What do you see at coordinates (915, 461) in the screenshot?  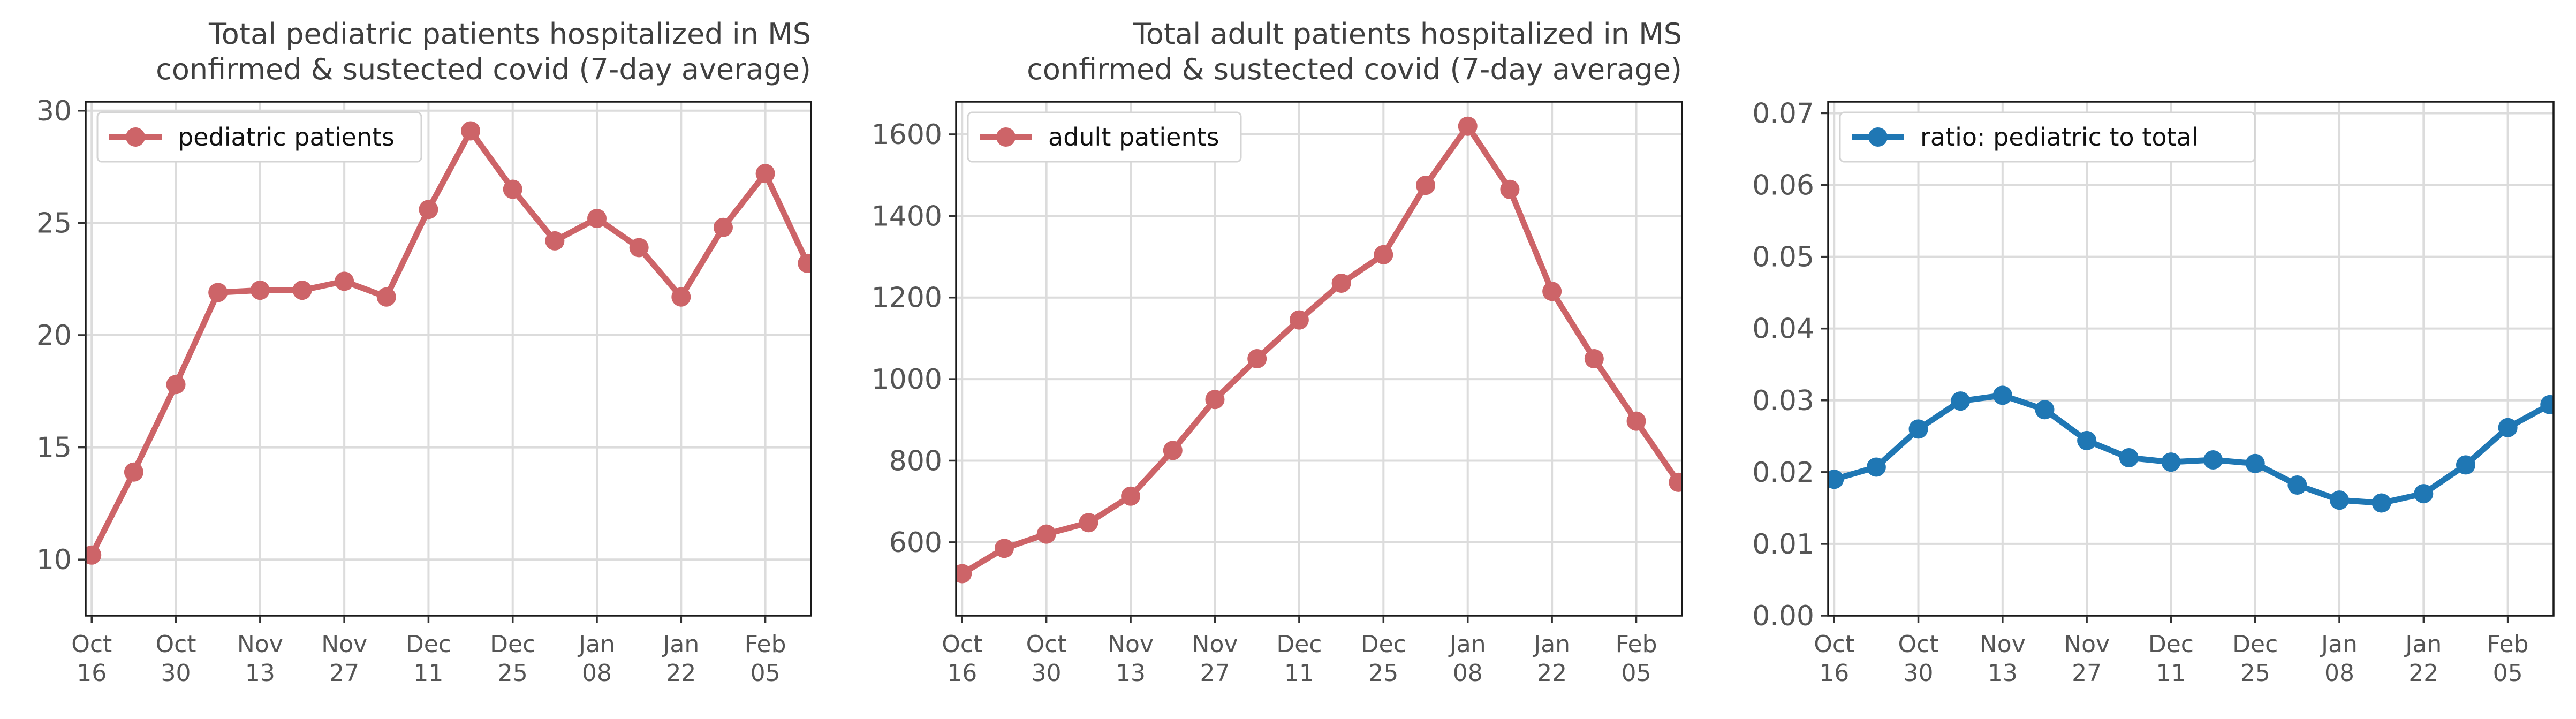 I see `y-tick-label: 800` at bounding box center [915, 461].